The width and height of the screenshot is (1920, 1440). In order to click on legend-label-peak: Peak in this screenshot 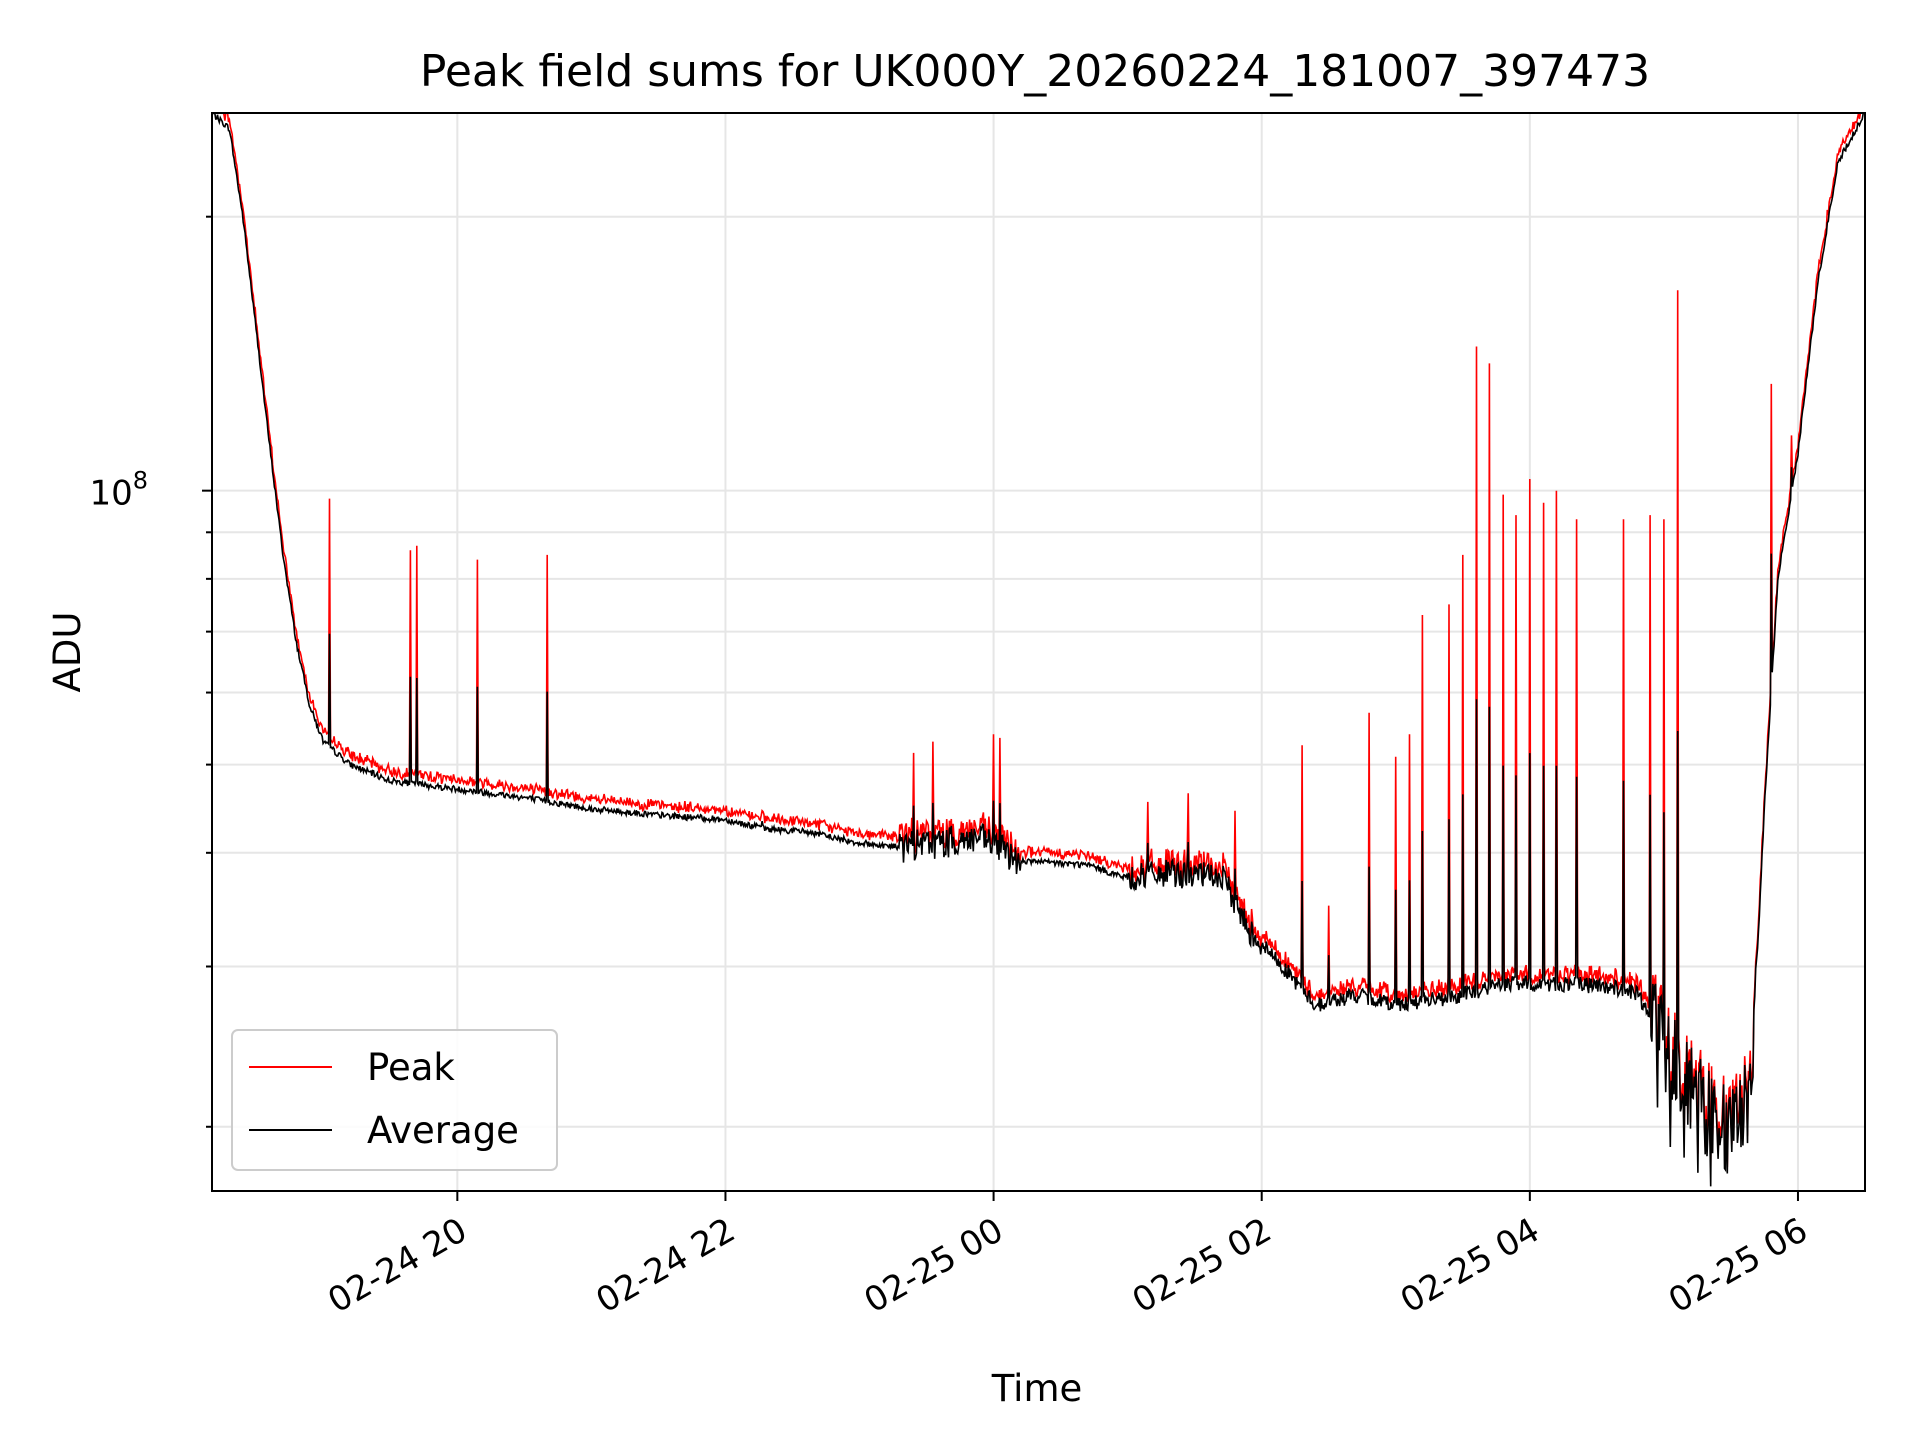, I will do `click(411, 1067)`.